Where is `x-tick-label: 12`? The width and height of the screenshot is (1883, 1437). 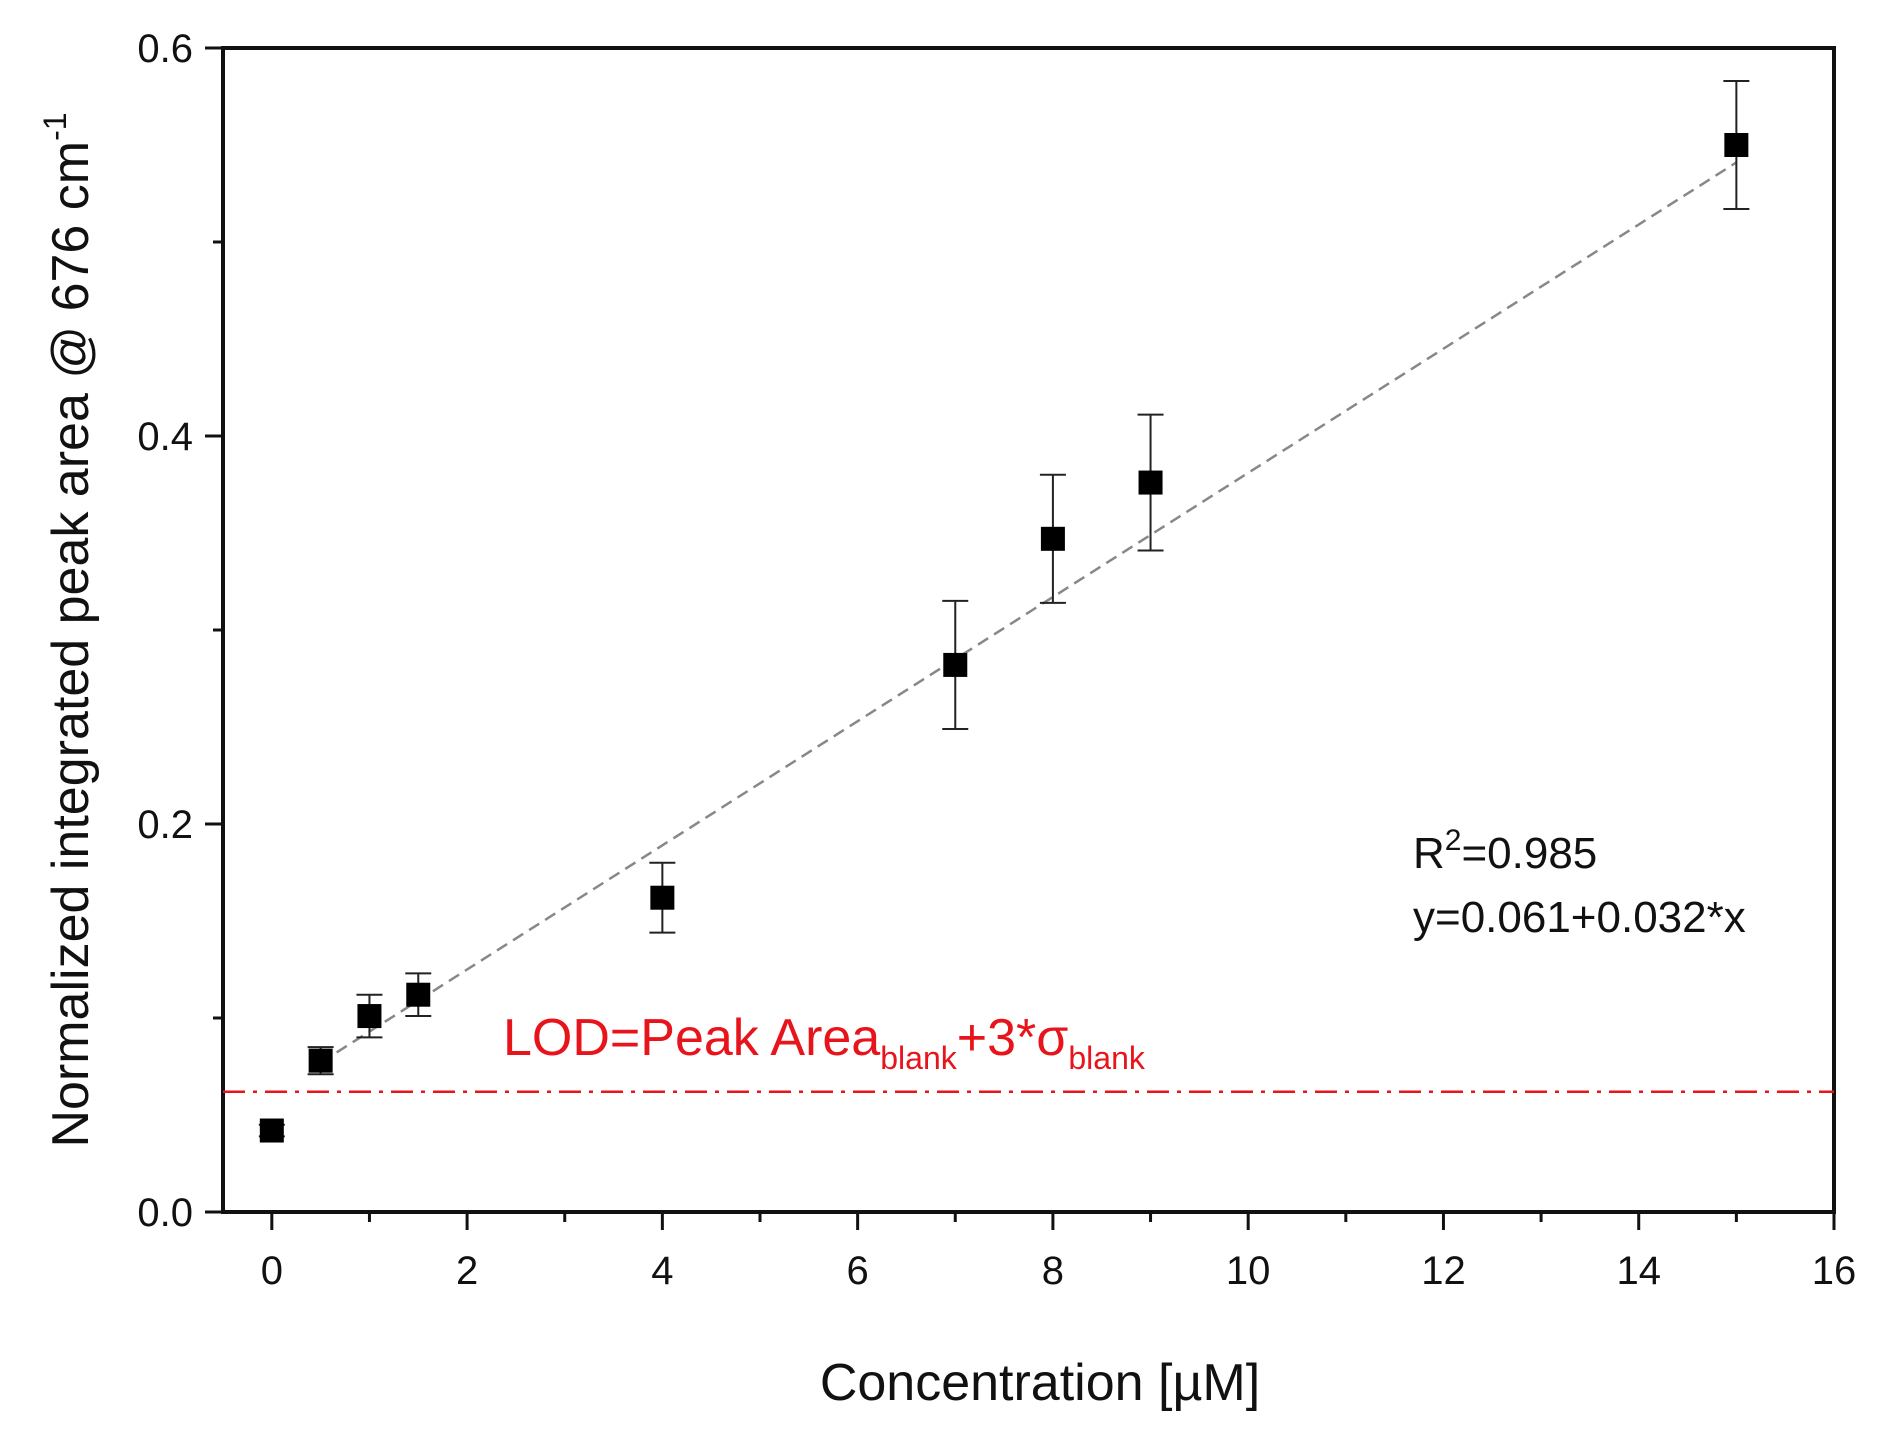
x-tick-label: 12 is located at coordinates (1443, 1271).